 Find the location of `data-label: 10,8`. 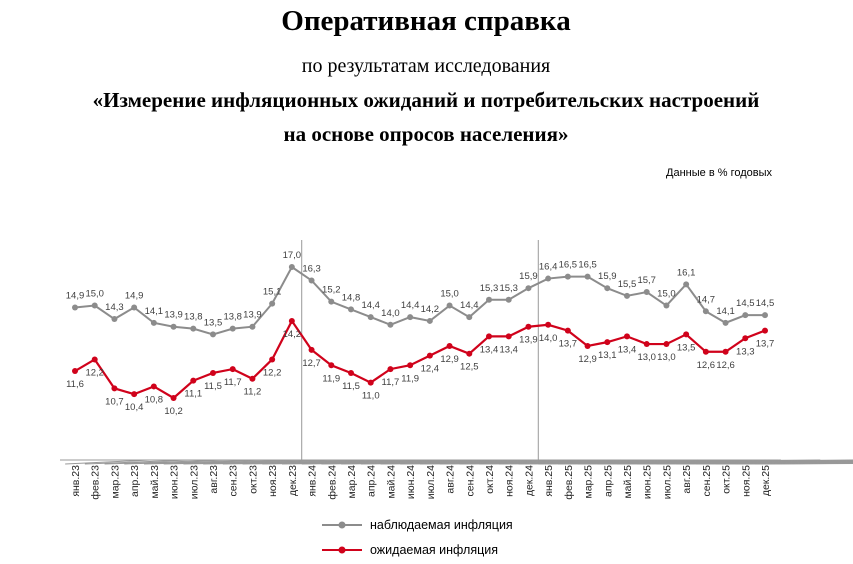

data-label: 10,8 is located at coordinates (154, 399).